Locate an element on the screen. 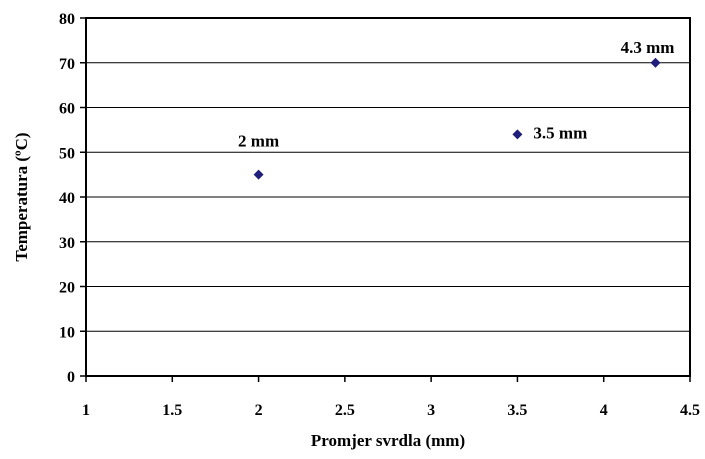 Image resolution: width=705 pixels, height=459 pixels. data-point-label: 3.5 mm is located at coordinates (560, 132).